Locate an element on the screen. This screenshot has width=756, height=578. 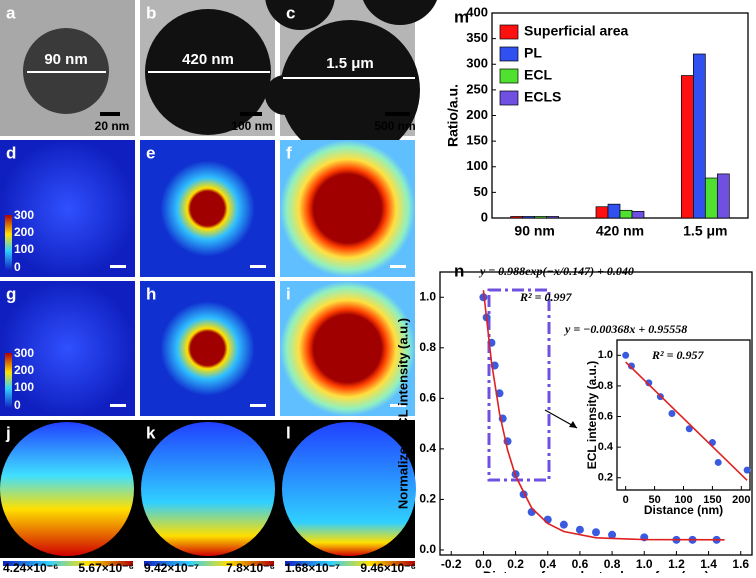
x-axis-label: Distance (nm) is located at coordinates (683, 510).